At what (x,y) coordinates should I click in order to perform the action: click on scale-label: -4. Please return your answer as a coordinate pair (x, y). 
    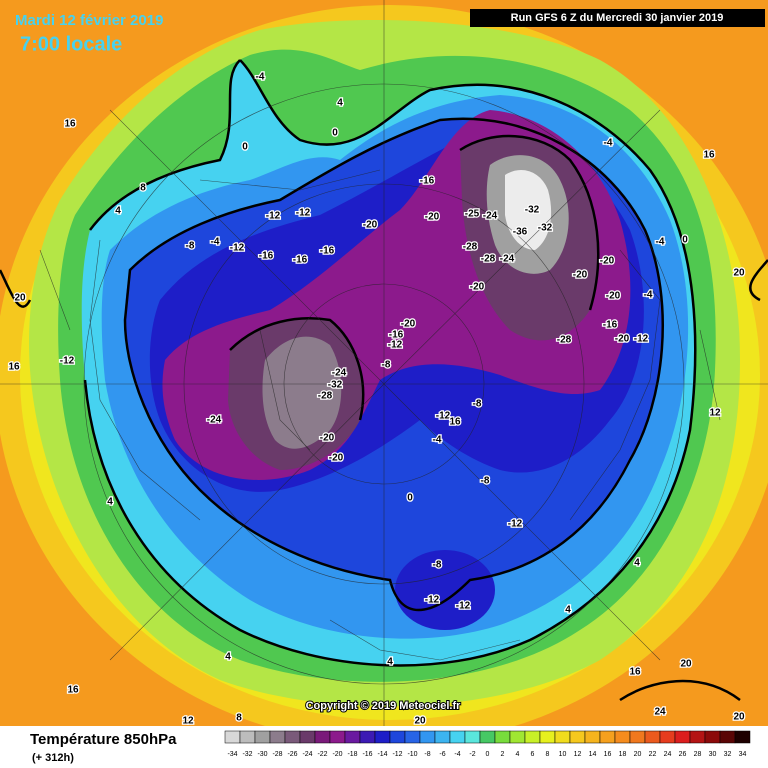
    Looking at the image, I should click on (457, 754).